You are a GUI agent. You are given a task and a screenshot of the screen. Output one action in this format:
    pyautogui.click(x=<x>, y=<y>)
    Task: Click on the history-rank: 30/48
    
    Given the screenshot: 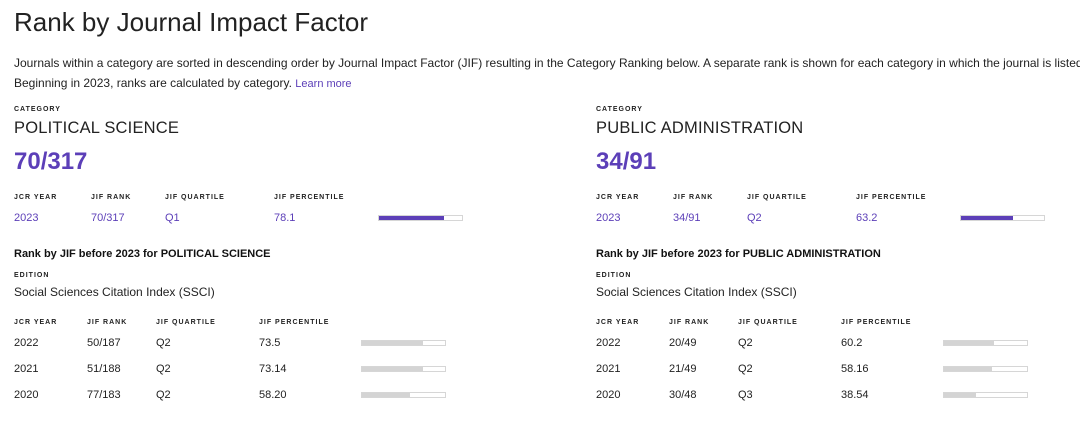 What is the action you would take?
    pyautogui.click(x=683, y=395)
    